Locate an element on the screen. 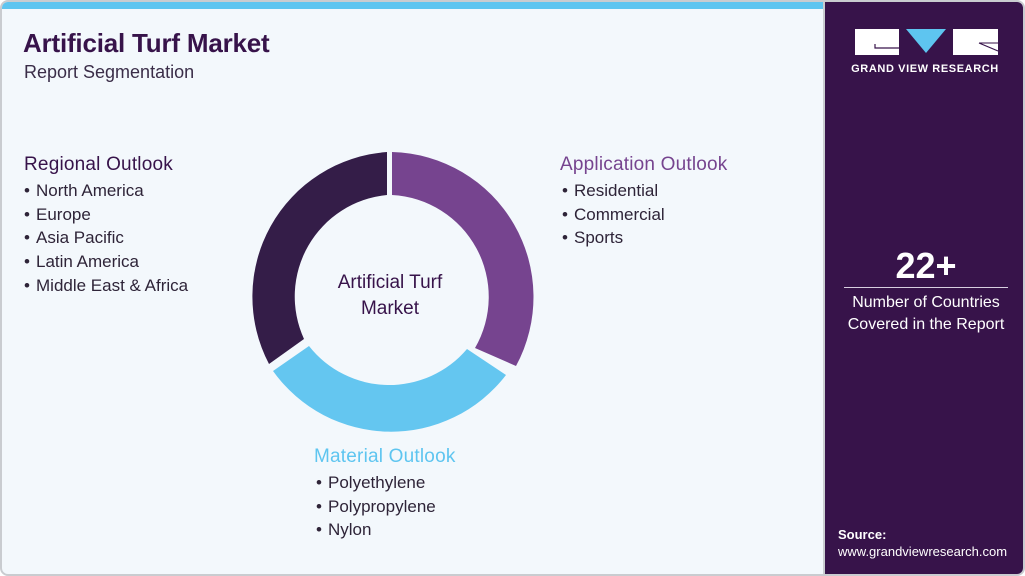 The width and height of the screenshot is (1025, 576). regional-outlook-heading: Regional Outlook is located at coordinates (98, 164).